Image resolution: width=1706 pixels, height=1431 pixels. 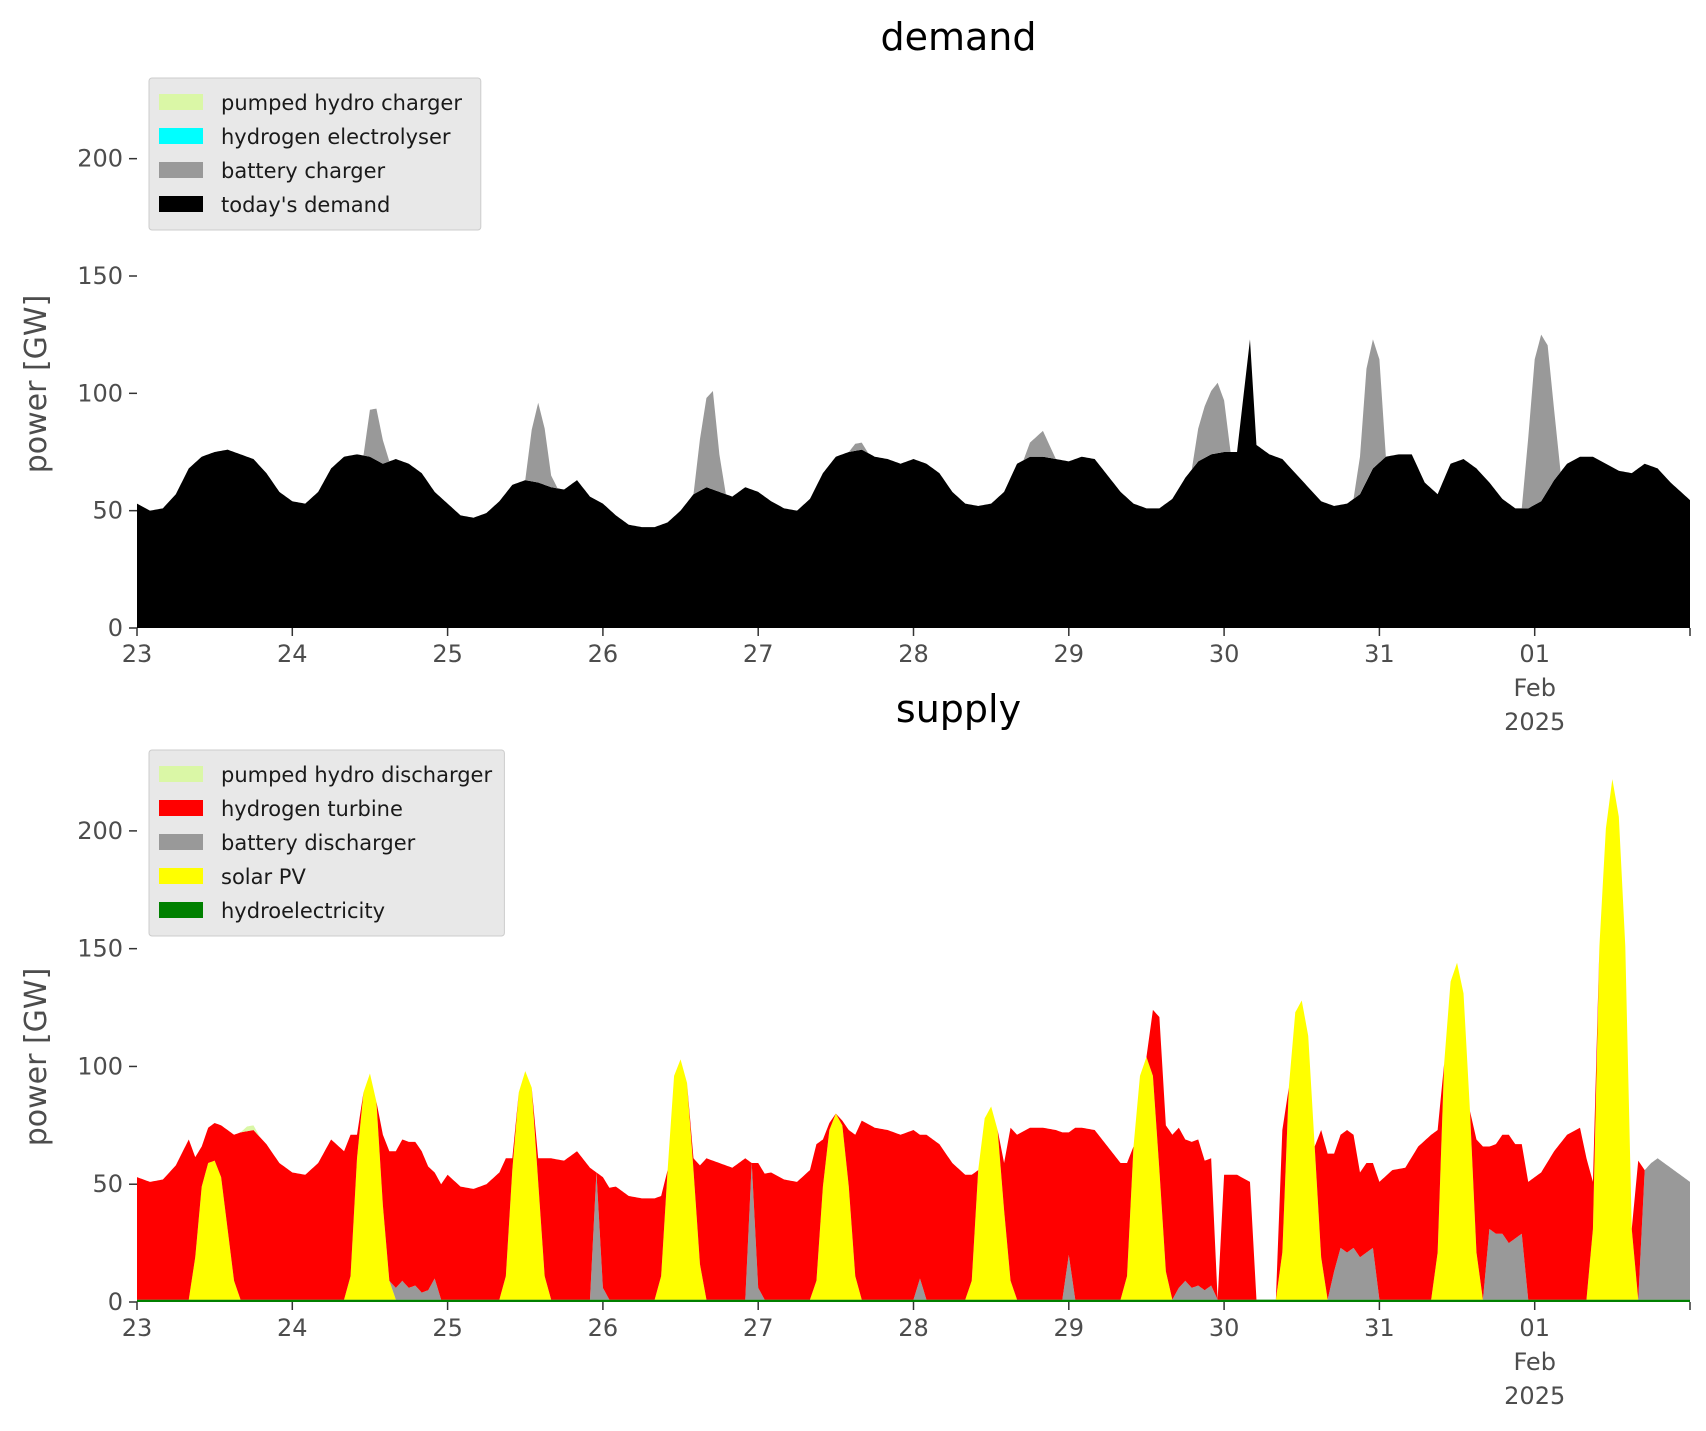 I want to click on legend-label: hydrogen turbine, so click(x=312, y=809).